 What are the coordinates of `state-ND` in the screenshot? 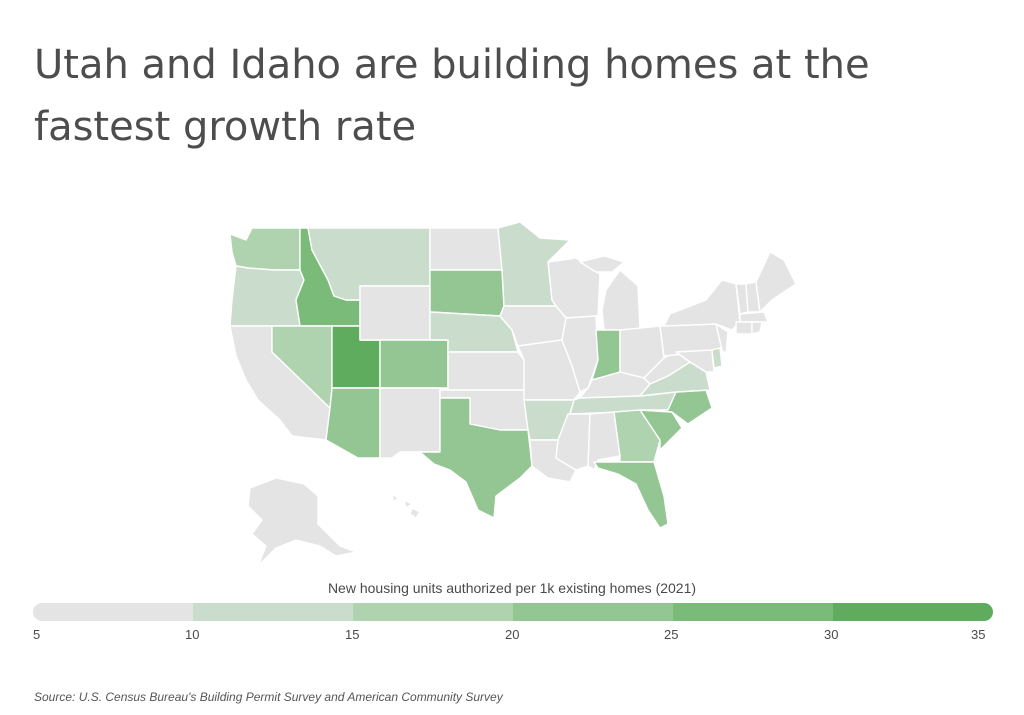 It's located at (466, 249).